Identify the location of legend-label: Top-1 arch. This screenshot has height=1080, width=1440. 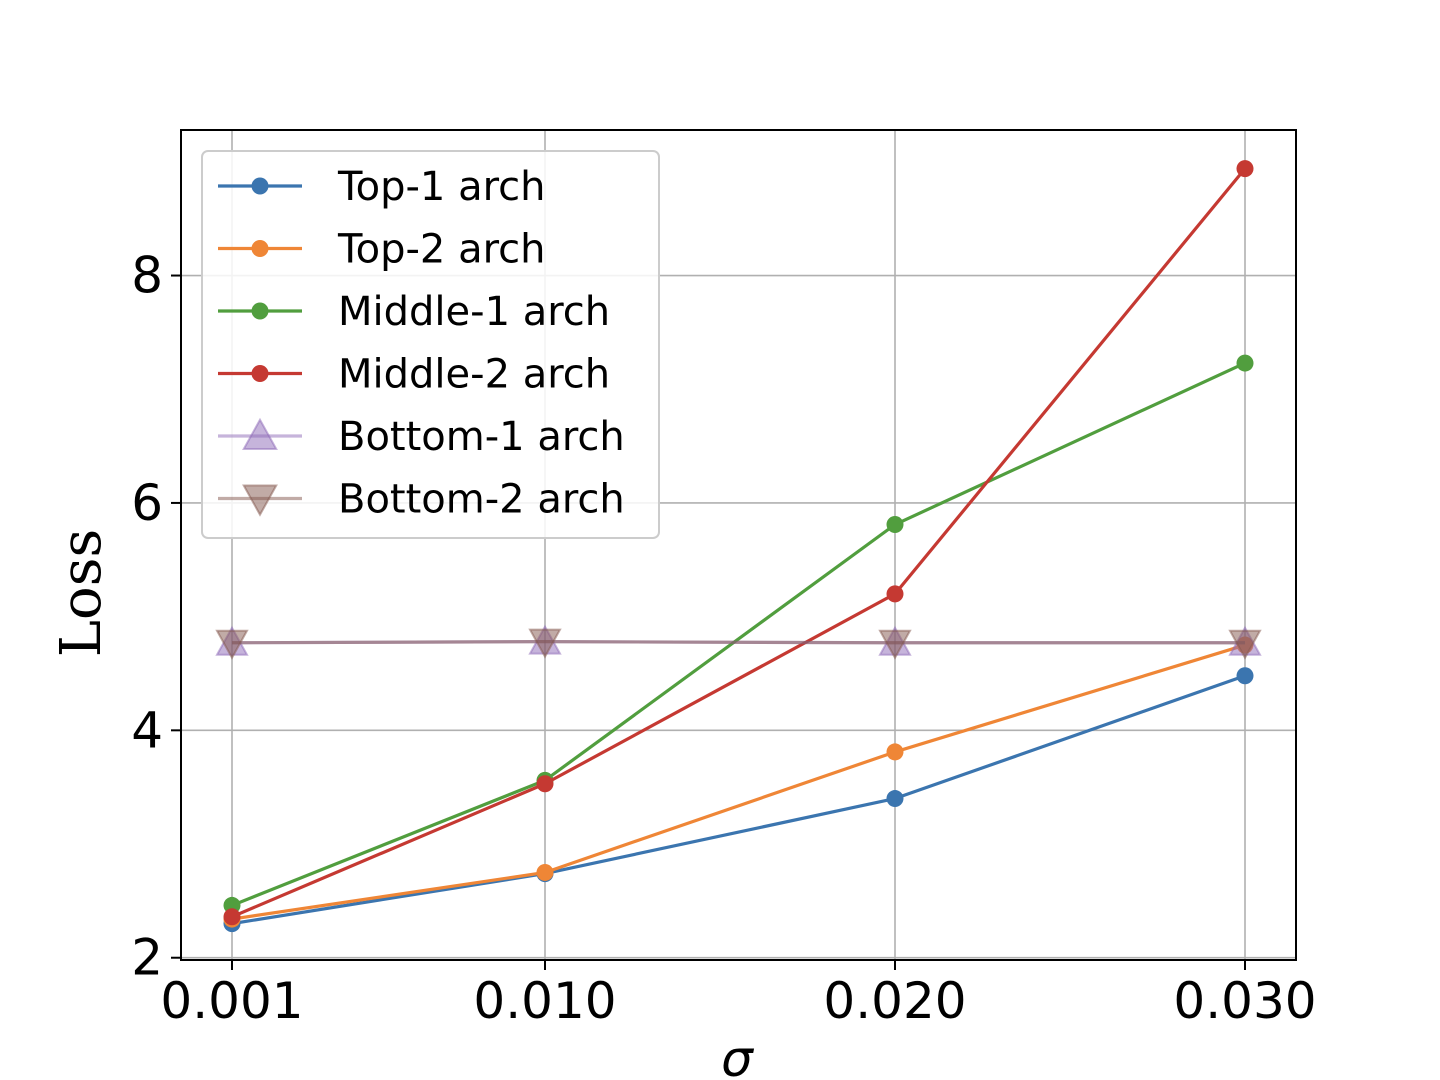
(441, 187).